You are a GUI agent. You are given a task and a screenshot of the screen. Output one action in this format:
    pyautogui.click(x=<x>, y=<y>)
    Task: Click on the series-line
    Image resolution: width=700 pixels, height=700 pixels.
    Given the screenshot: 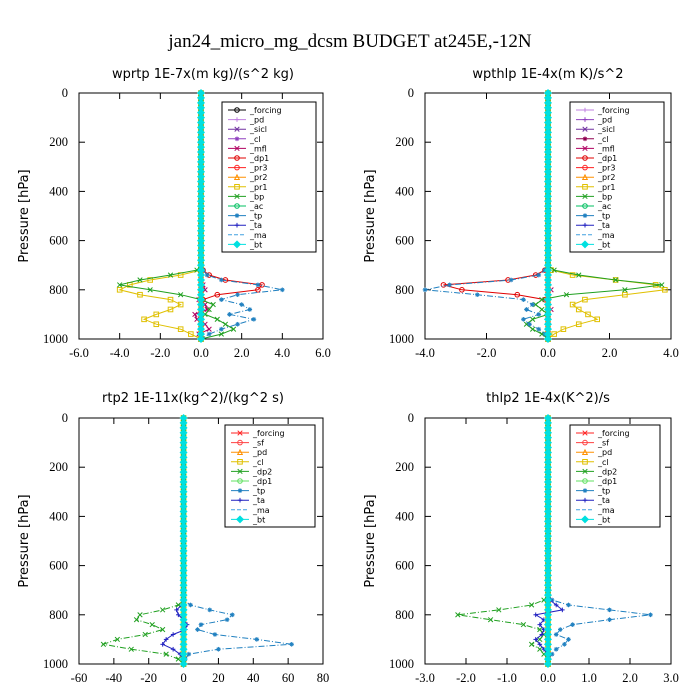 What is the action you would take?
    pyautogui.click(x=143, y=541)
    